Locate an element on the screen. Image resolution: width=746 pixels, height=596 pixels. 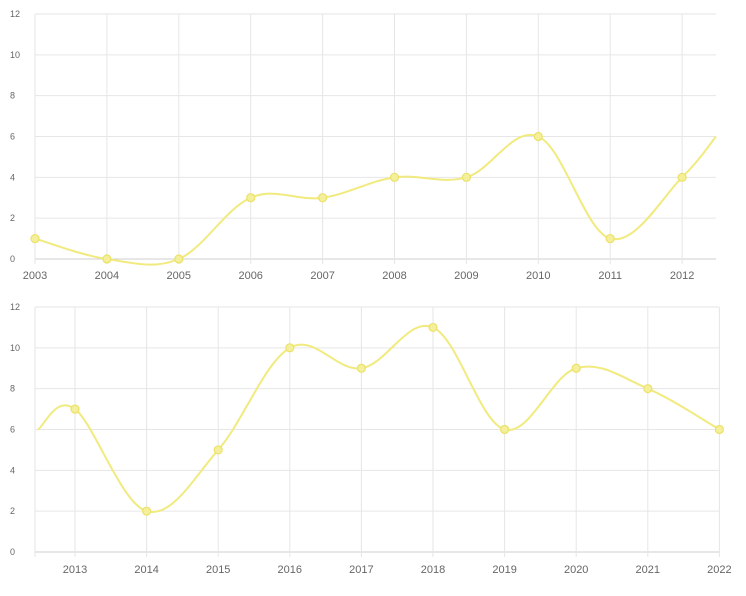
x-tick-label: 2009 is located at coordinates (466, 276).